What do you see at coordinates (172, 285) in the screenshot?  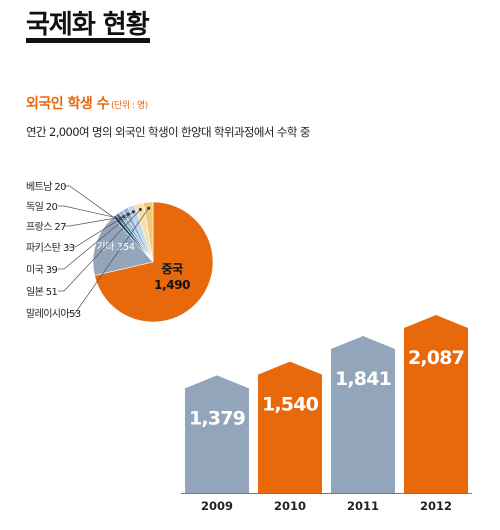 I see `pie-label-china-value: 1,490` at bounding box center [172, 285].